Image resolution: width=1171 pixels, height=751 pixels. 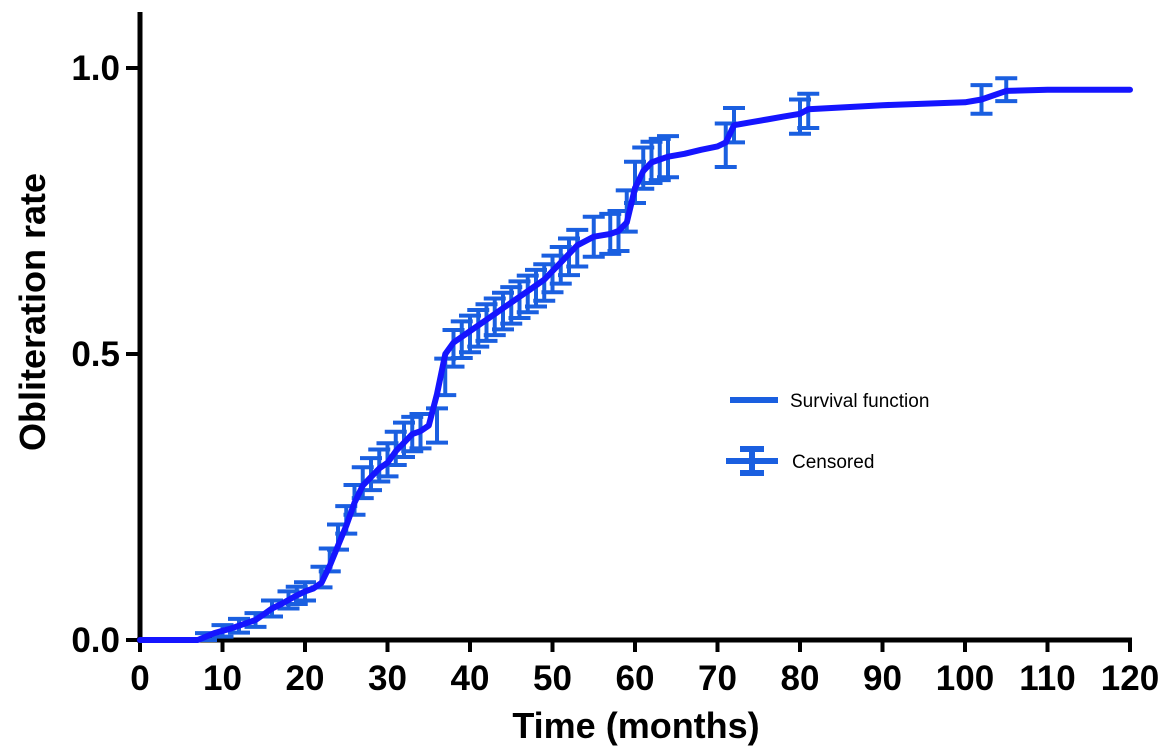 I want to click on x-tick-label: 0, so click(x=139, y=678).